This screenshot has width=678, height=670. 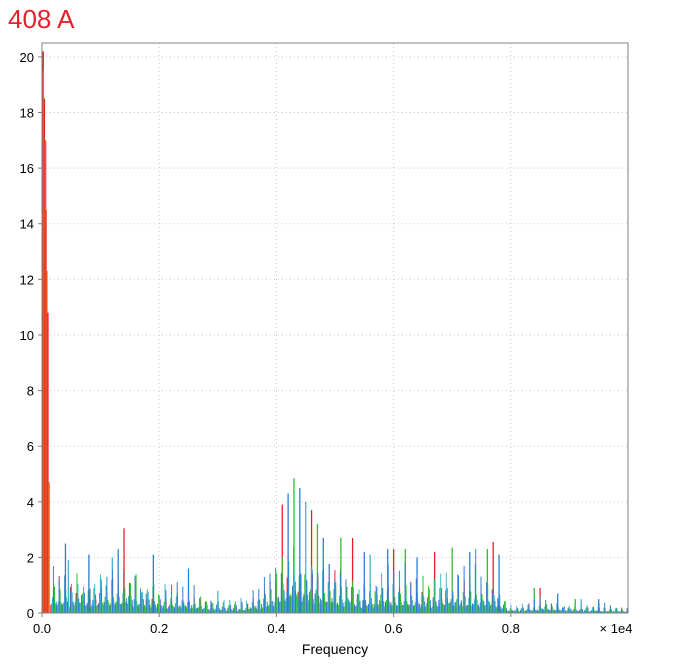 I want to click on x-tick-label: 0.4, so click(x=276, y=628).